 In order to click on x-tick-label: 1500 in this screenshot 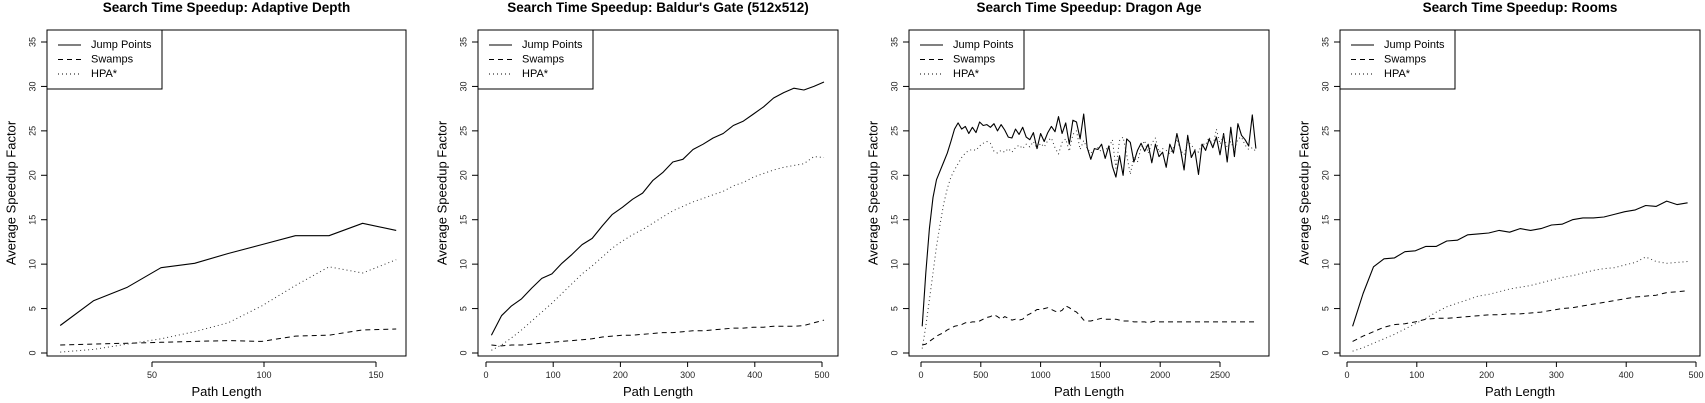, I will do `click(1100, 375)`.